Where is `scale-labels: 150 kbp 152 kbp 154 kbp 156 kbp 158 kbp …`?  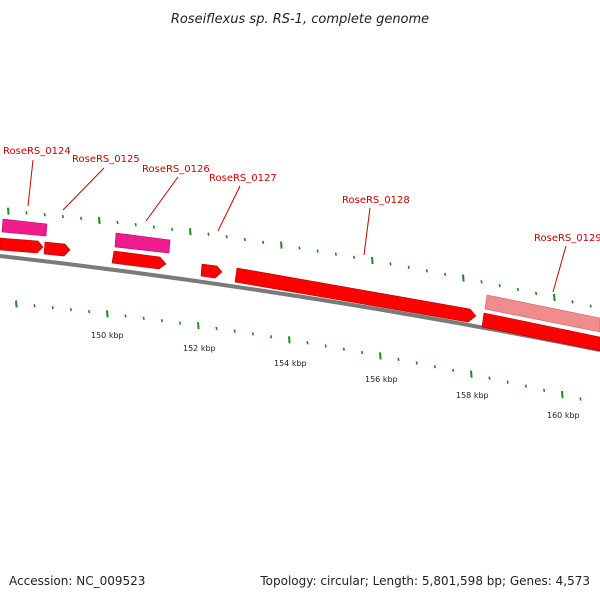
scale-labels: 150 kbp 152 kbp 154 kbp 156 kbp 158 kbp … is located at coordinates (335, 375).